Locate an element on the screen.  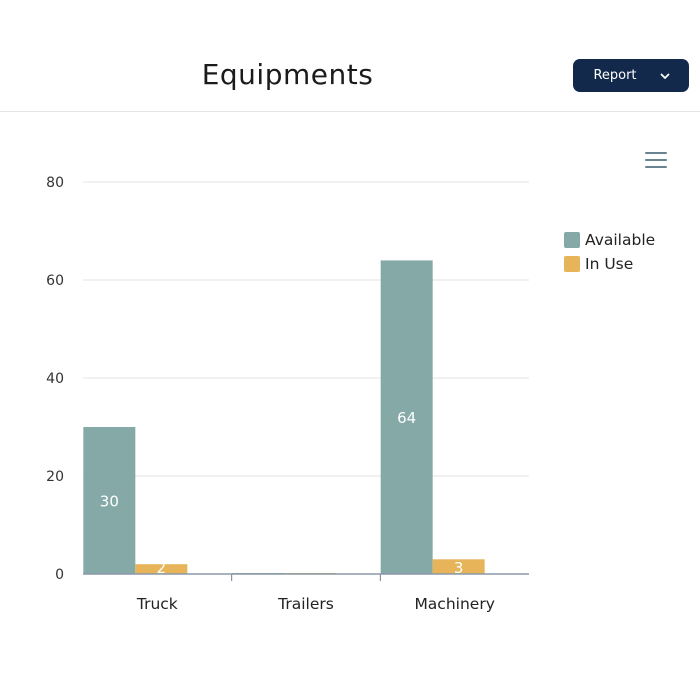
legend-label-in-use: In Use is located at coordinates (609, 264).